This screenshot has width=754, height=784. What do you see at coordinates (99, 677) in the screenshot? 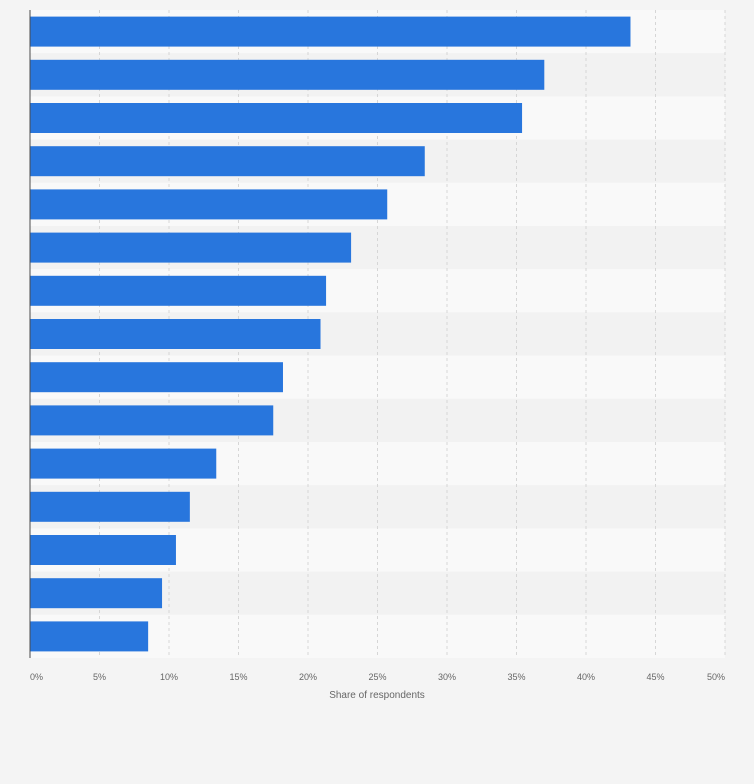
I see `x-tick-label: 5%` at bounding box center [99, 677].